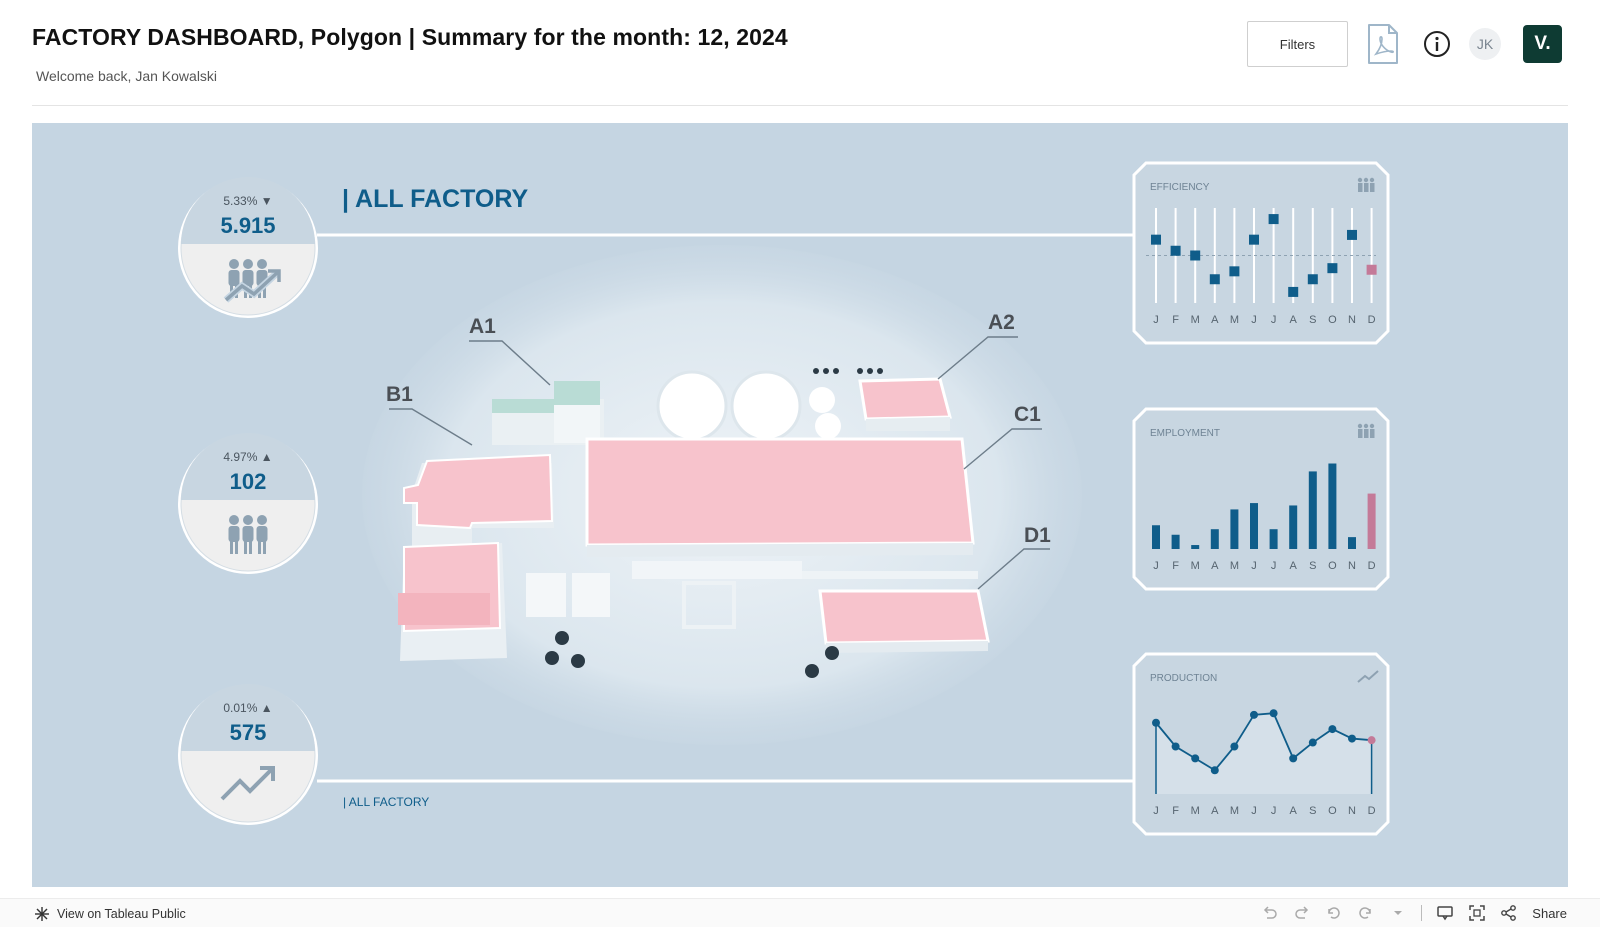 The width and height of the screenshot is (1600, 927). Describe the element at coordinates (1332, 320) in the screenshot. I see `x-tick-label: O` at that location.